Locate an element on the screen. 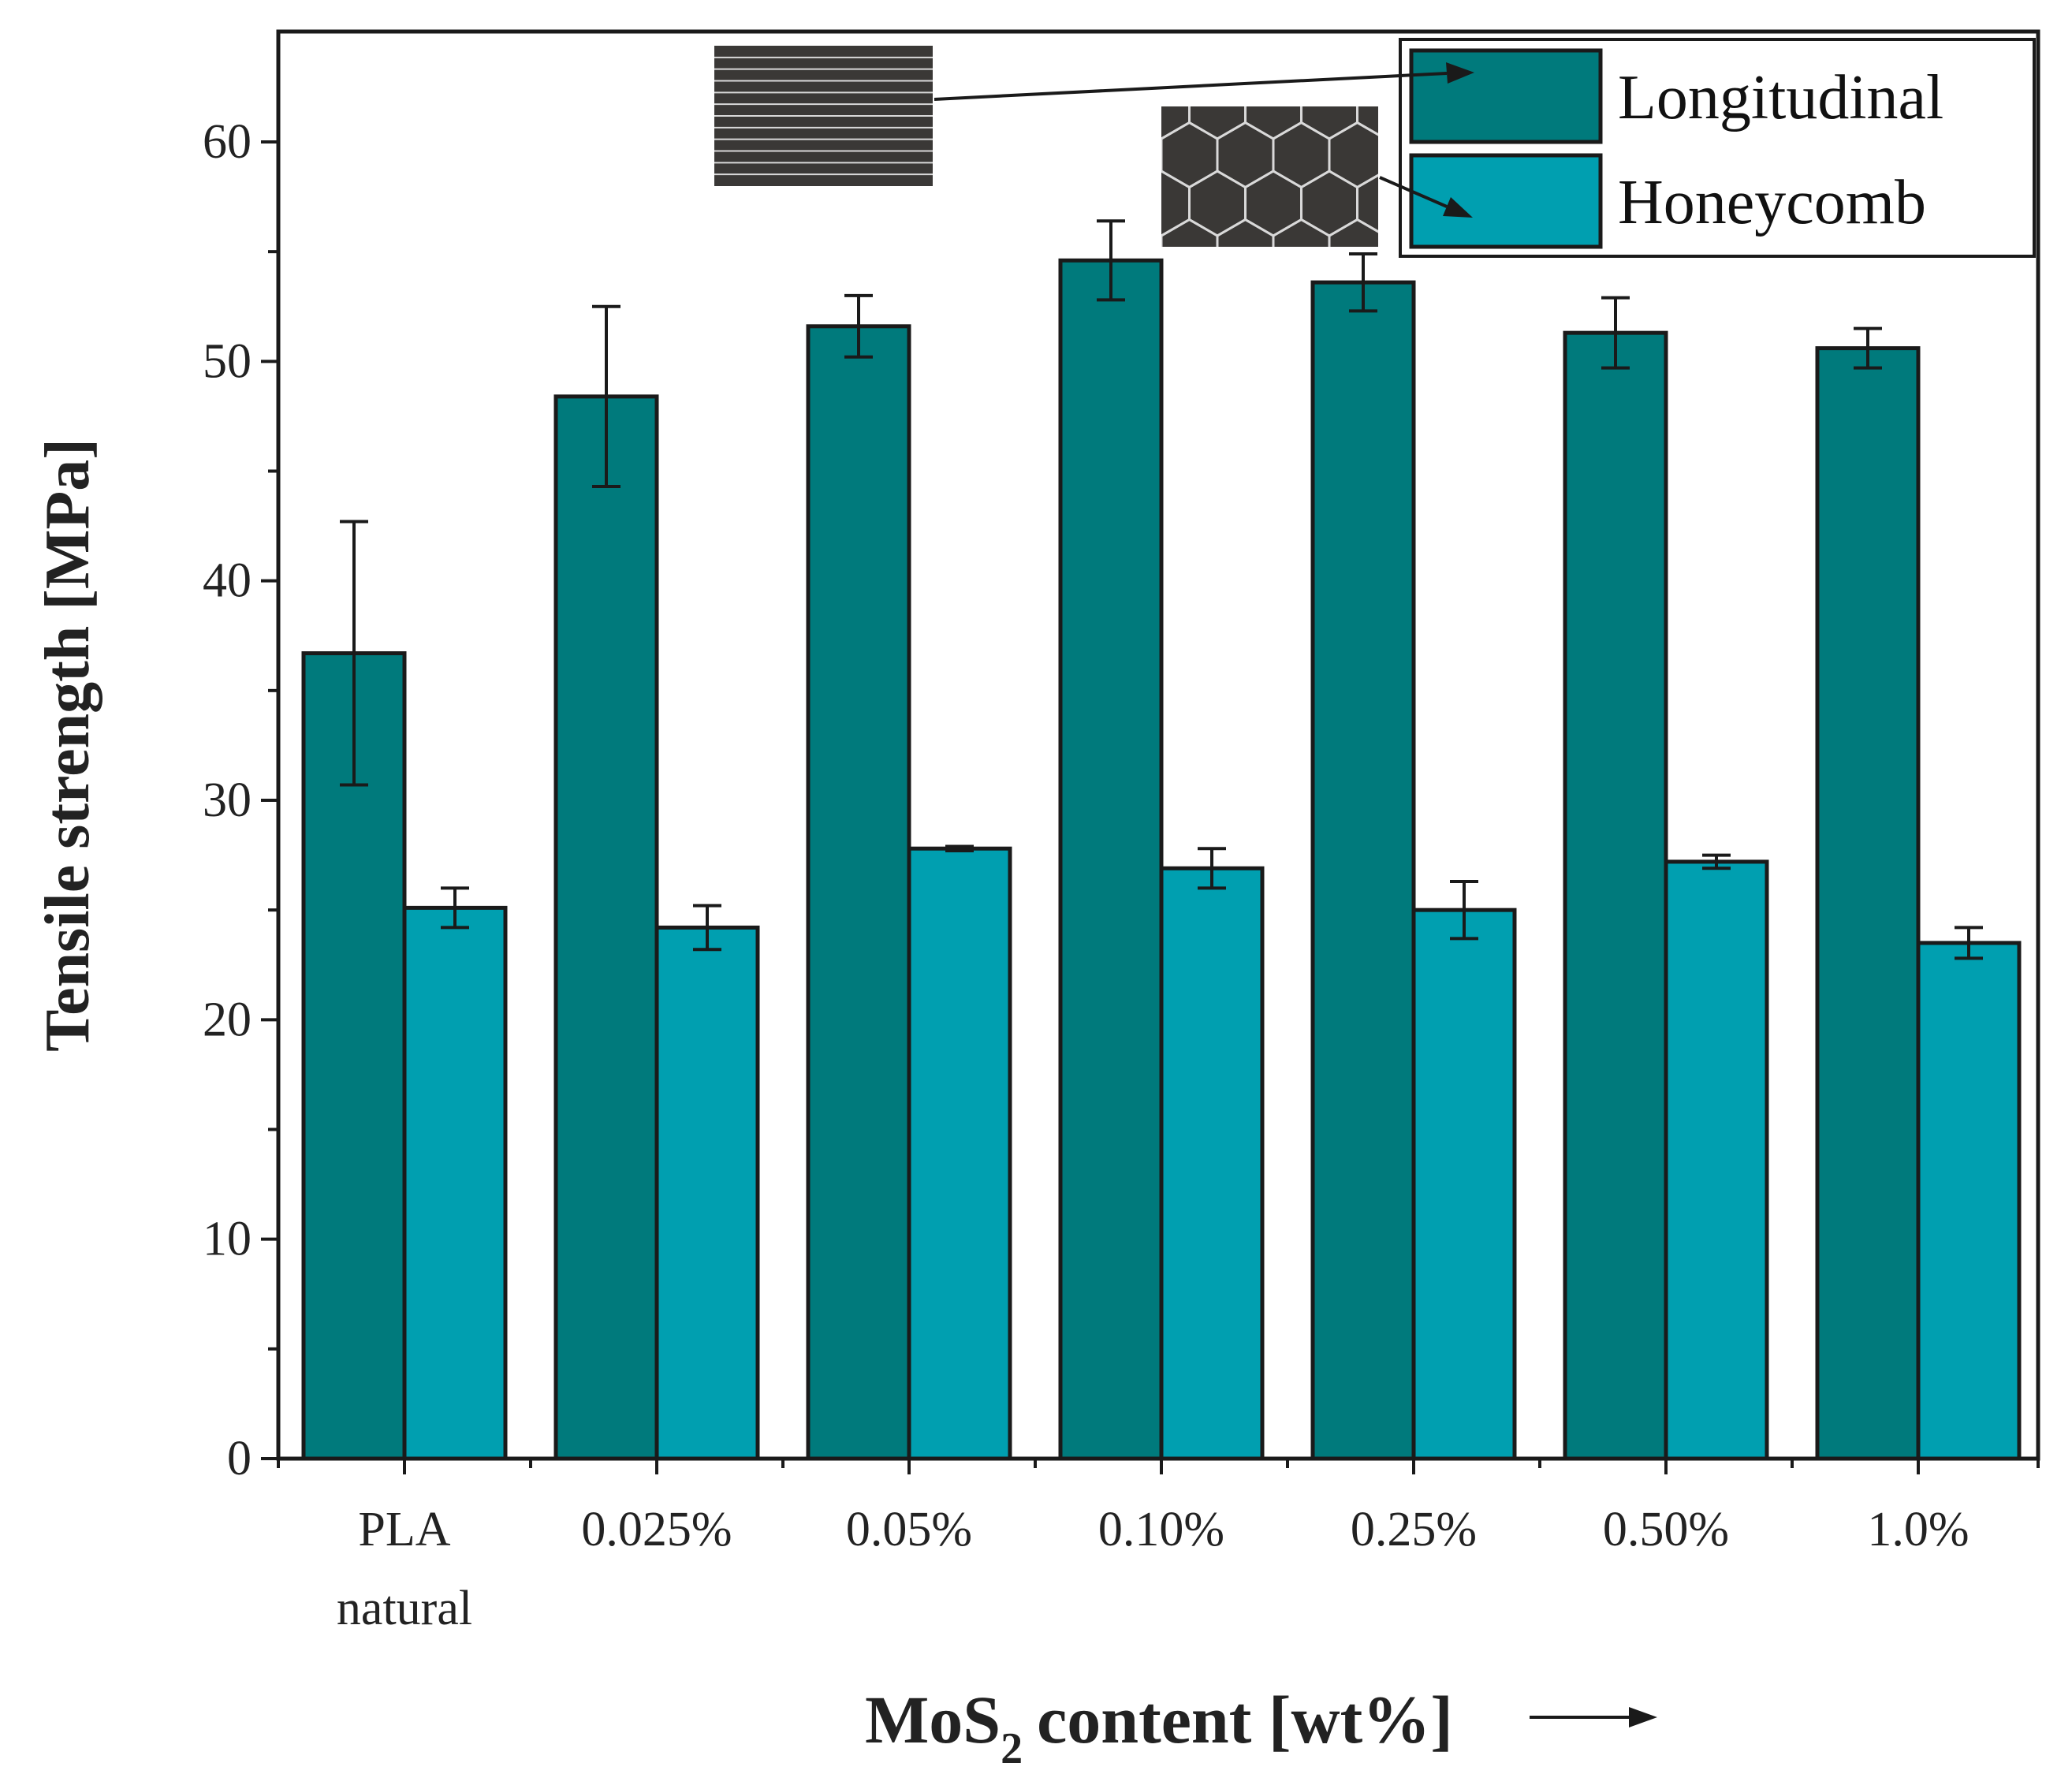 The image size is (2072, 1789). x-axis-title: MoS2 content [wt%] is located at coordinates (1159, 1727).